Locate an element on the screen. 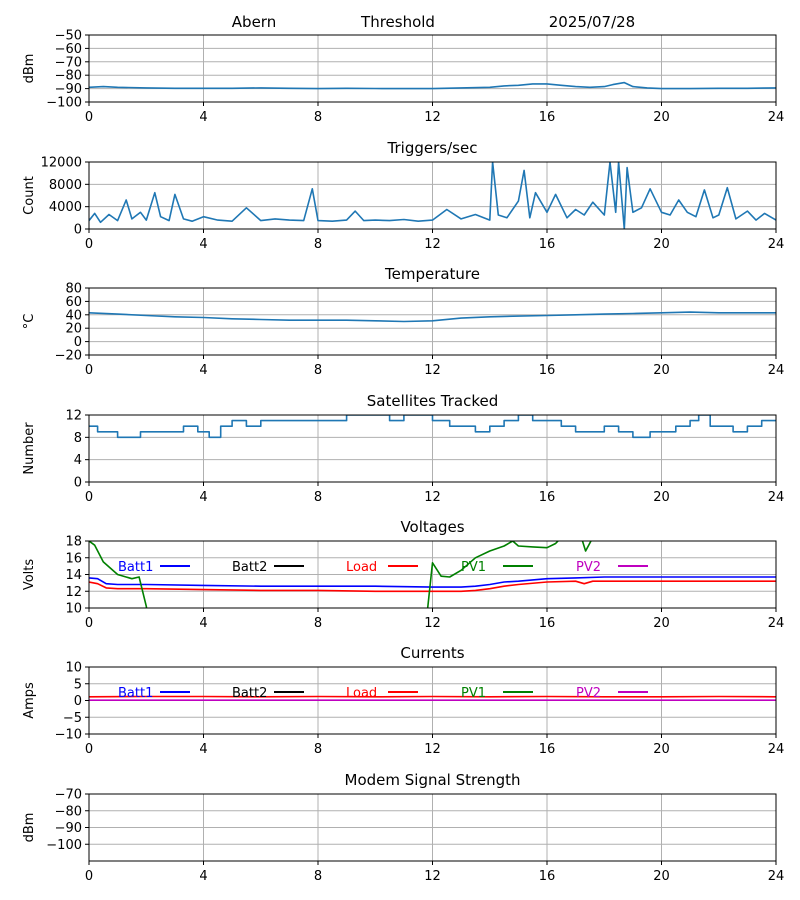 This screenshot has width=800, height=900. y-tick-label: −10 is located at coordinates (68, 735).